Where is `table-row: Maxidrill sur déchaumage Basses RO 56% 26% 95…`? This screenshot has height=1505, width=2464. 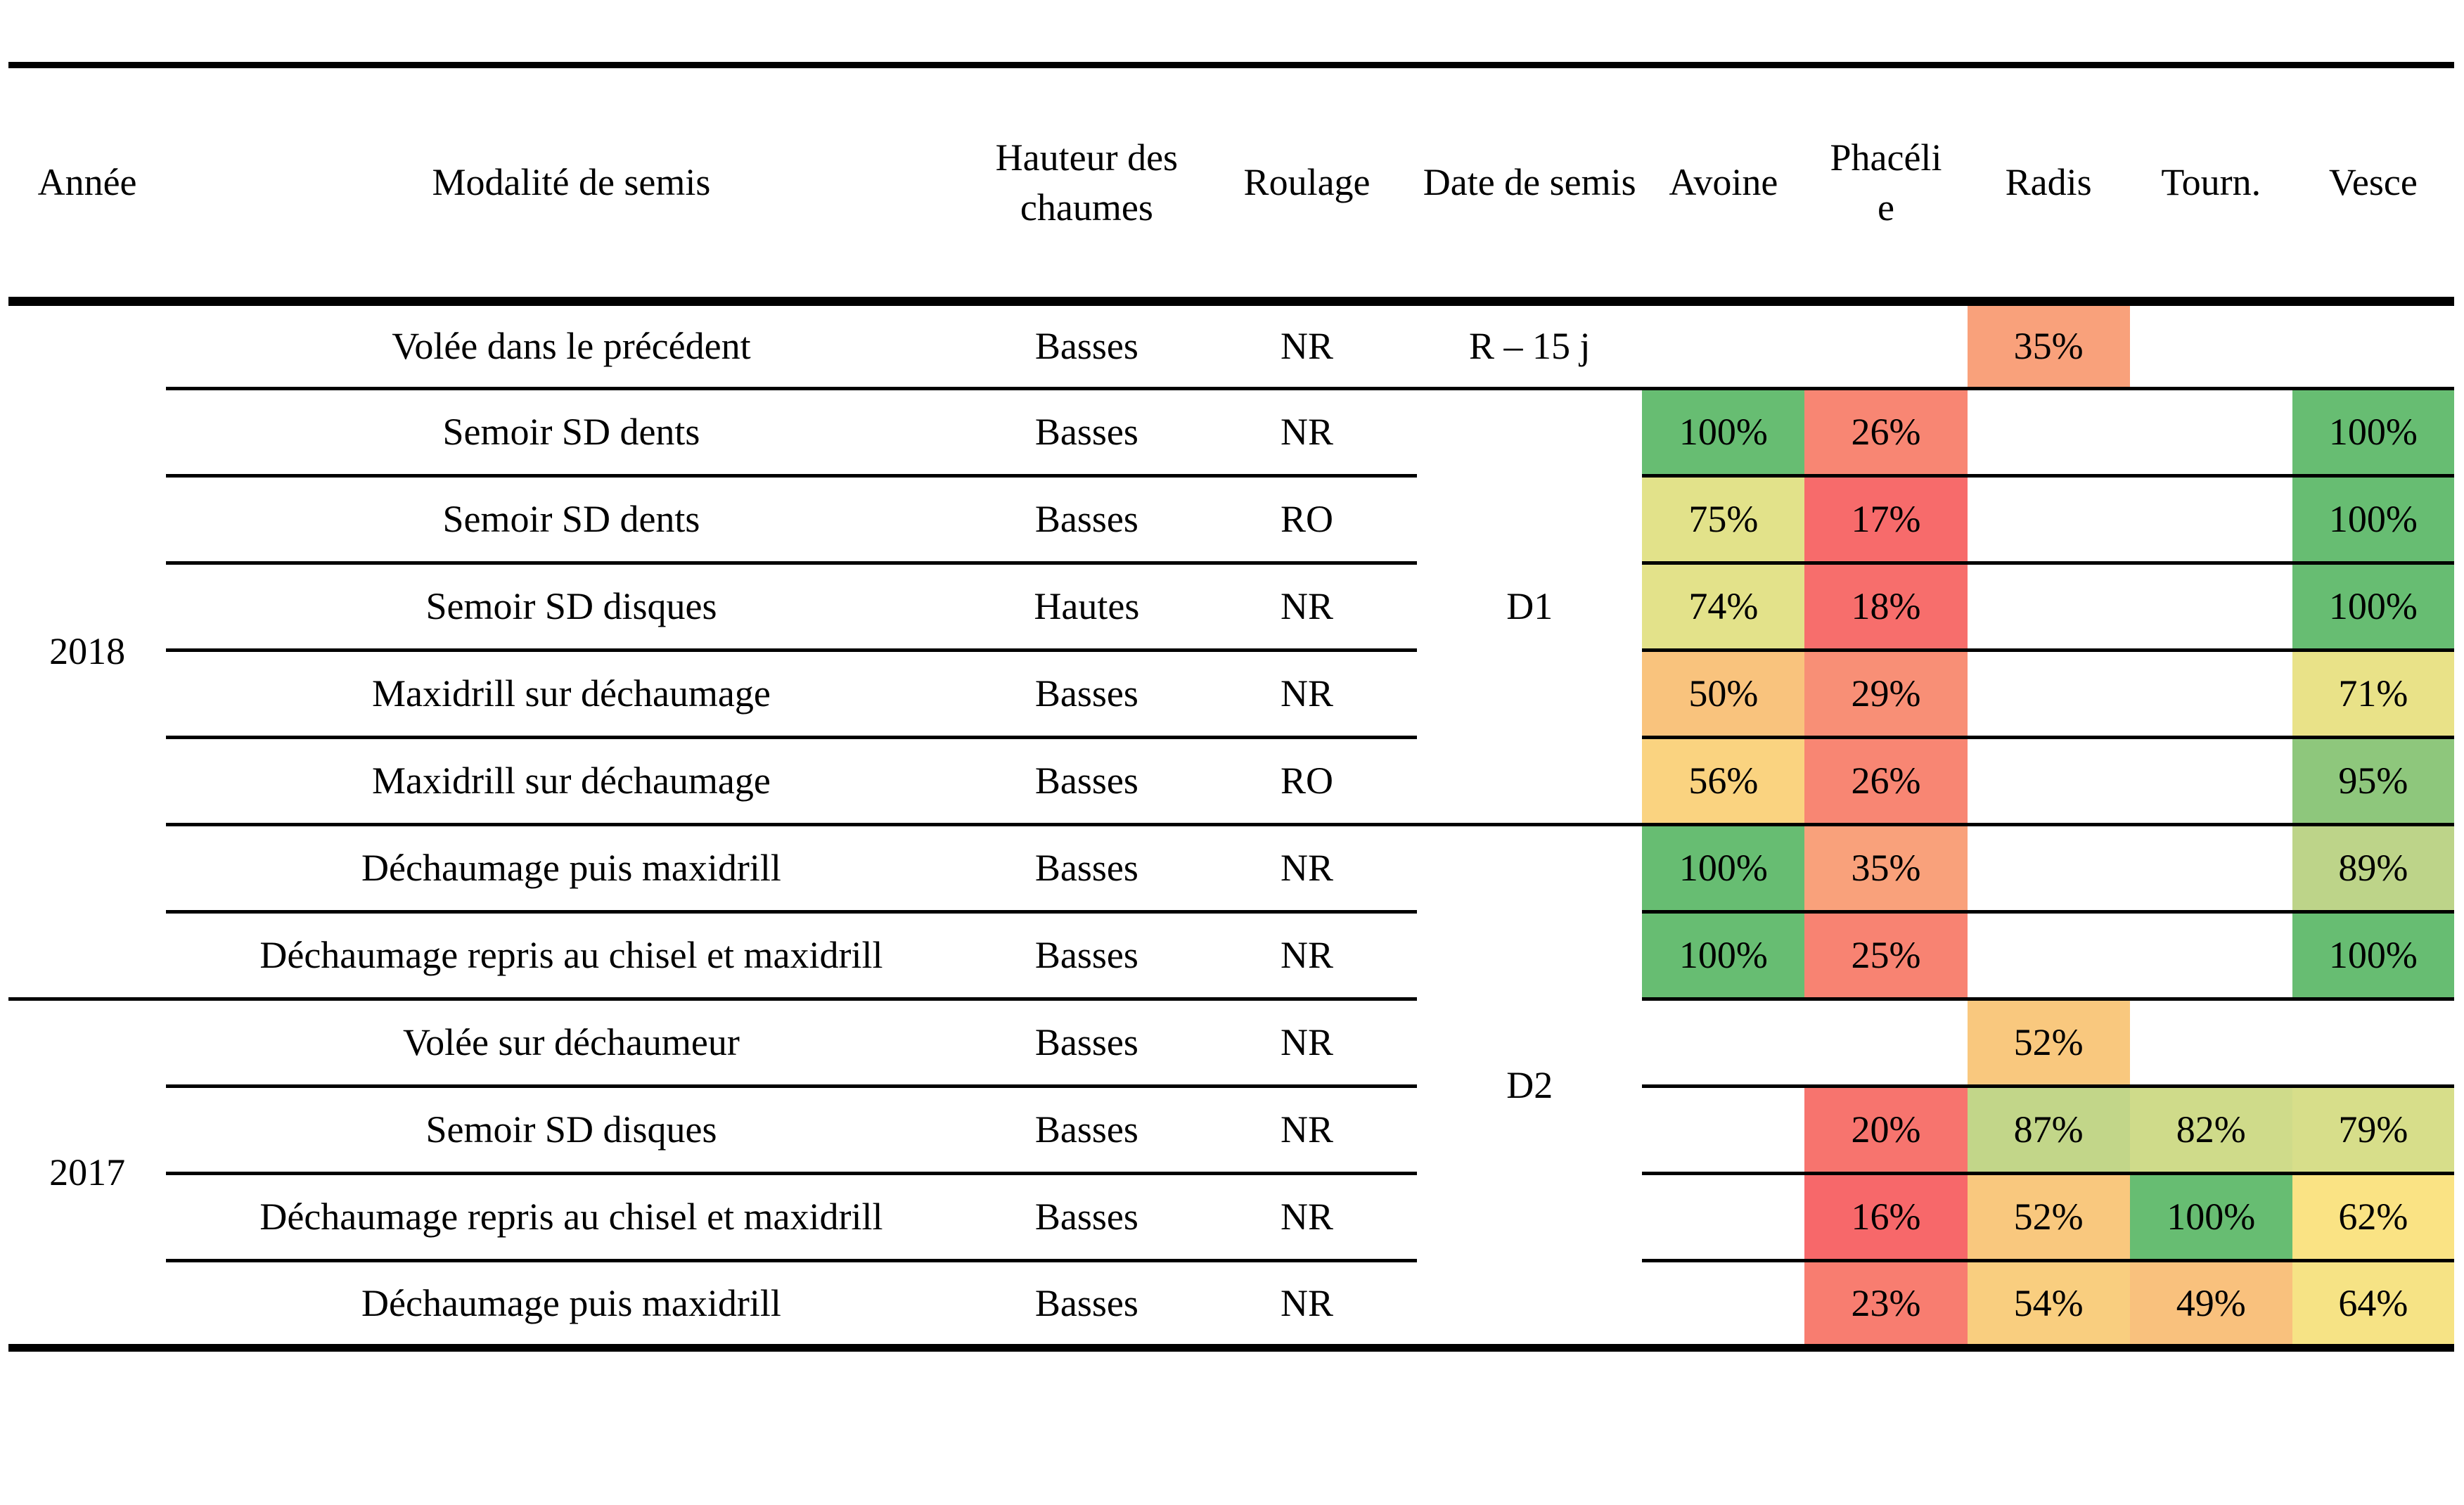 table-row: Maxidrill sur déchaumage Basses RO 56% 26% 95… is located at coordinates (1231, 781).